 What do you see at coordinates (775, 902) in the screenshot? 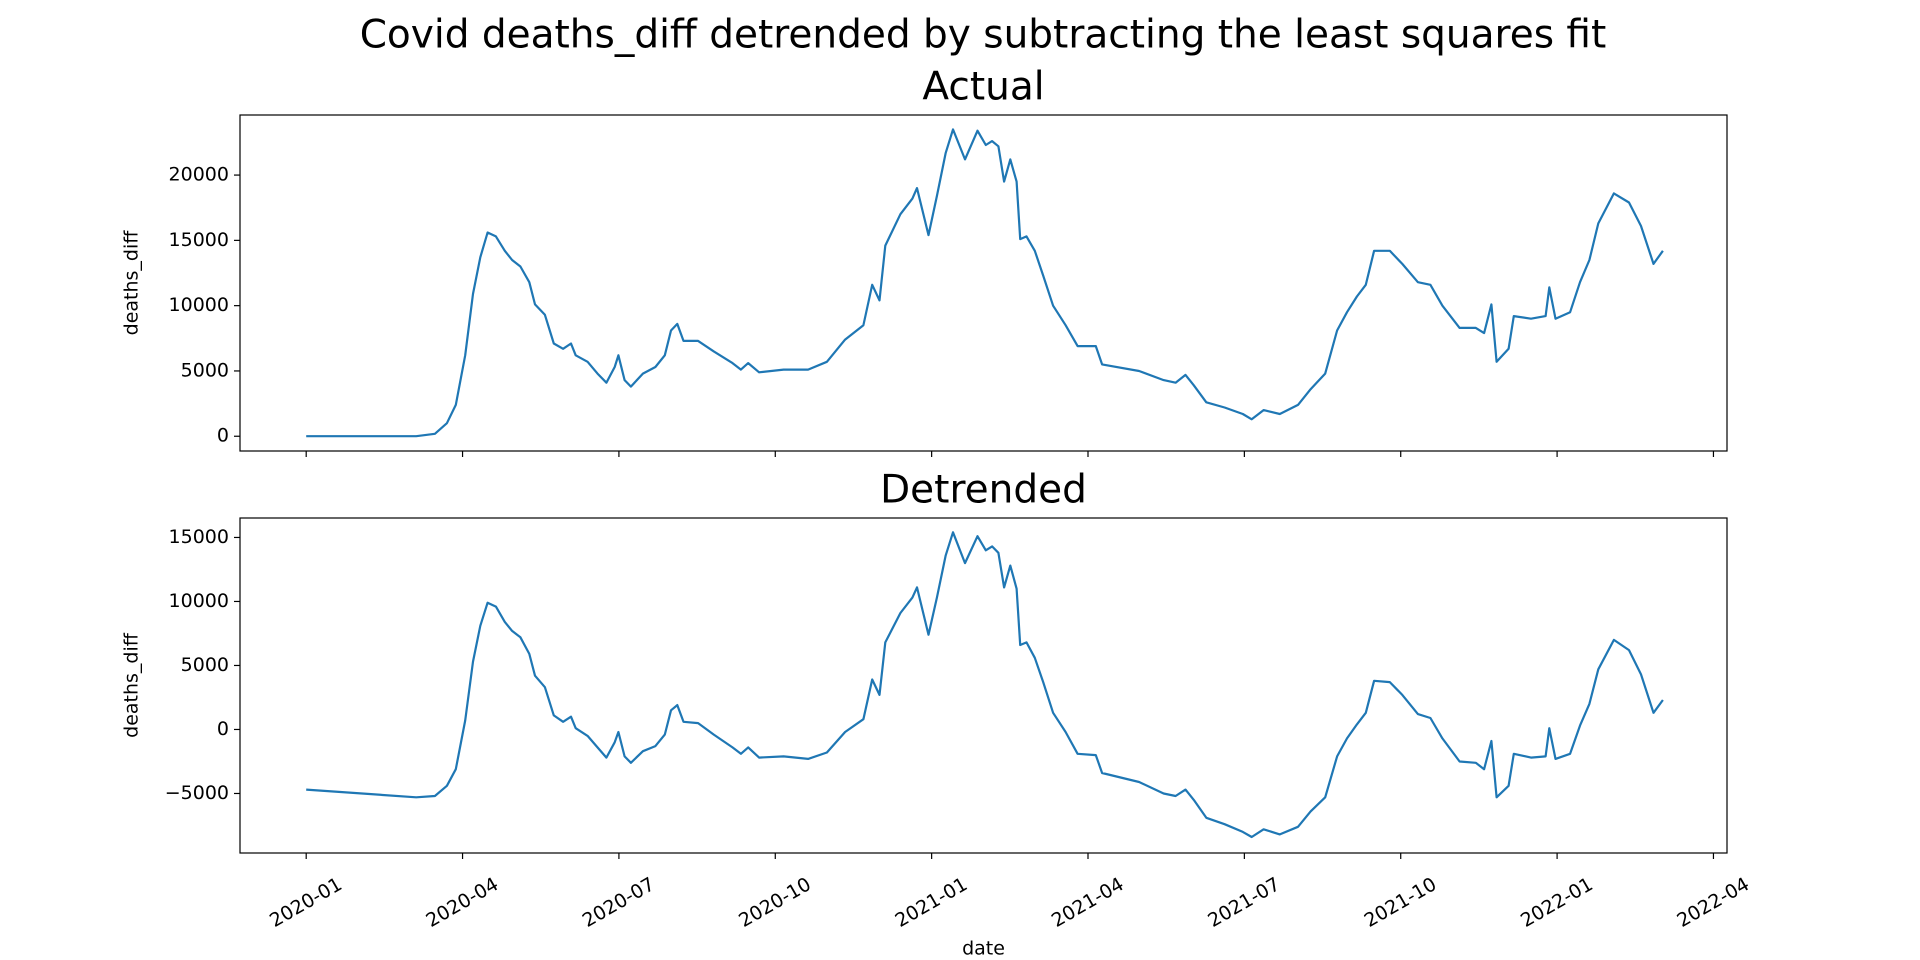
I see `x-tick-label: 2020-10` at bounding box center [775, 902].